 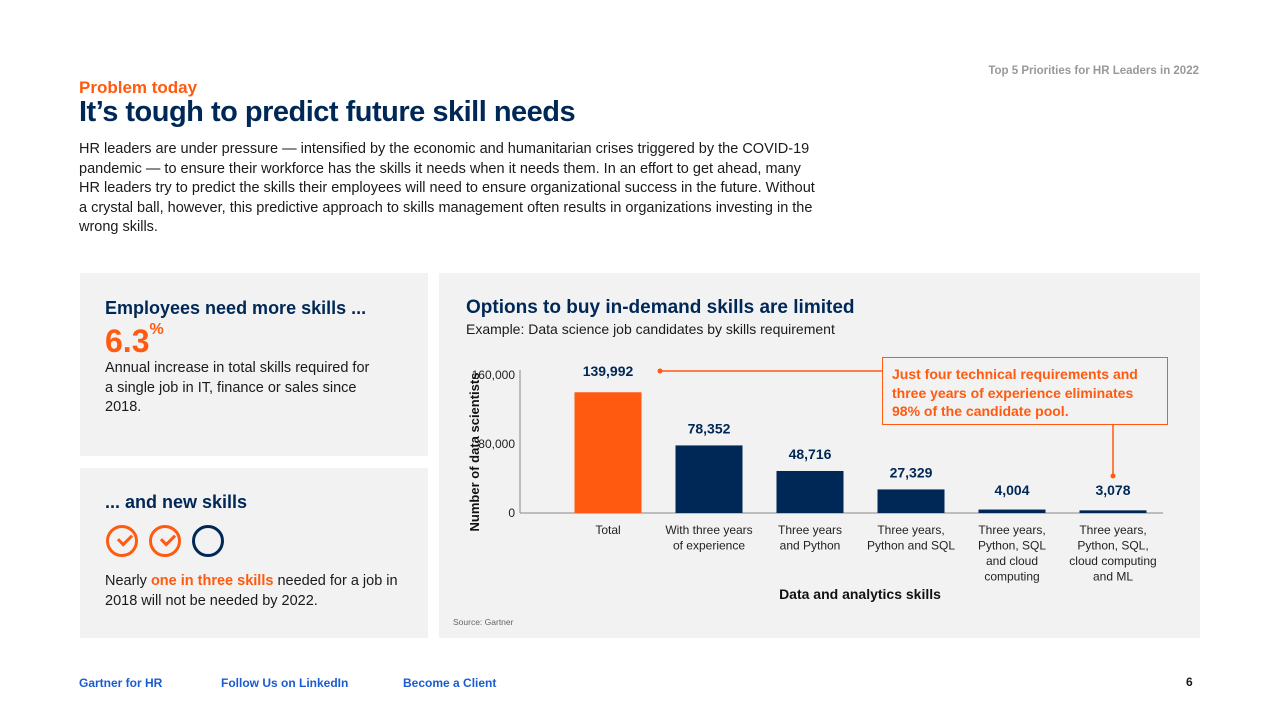 I want to click on panel-heading: ... and new skills, so click(x=176, y=502).